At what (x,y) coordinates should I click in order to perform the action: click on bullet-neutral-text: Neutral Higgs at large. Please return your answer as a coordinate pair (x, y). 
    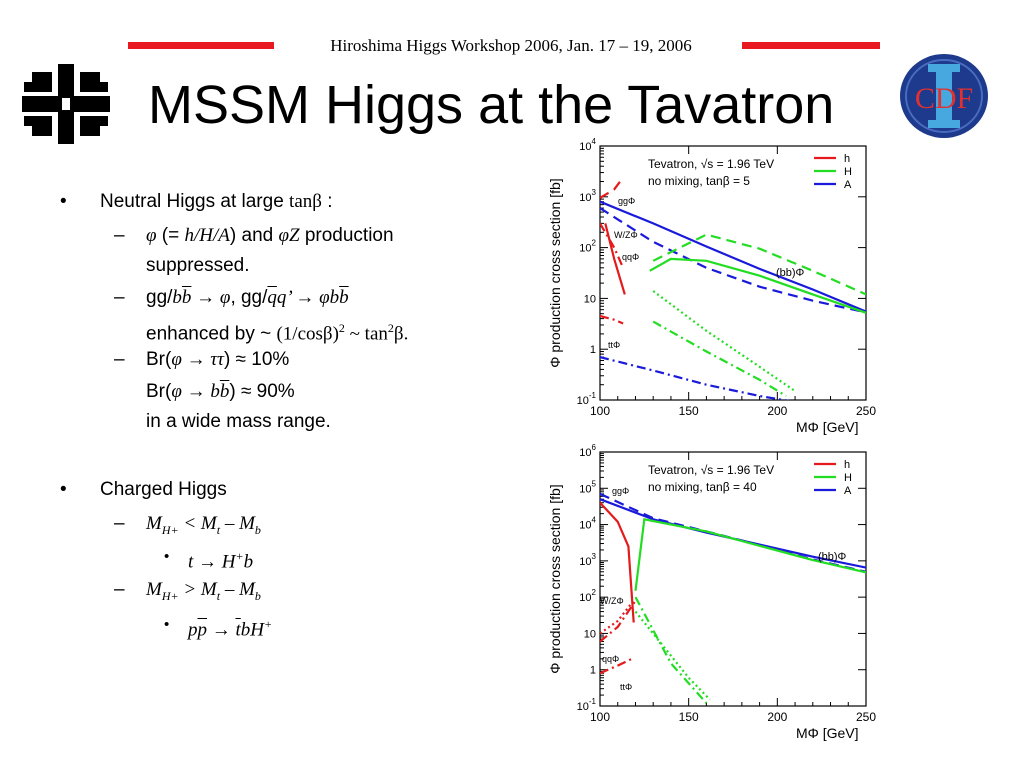
    Looking at the image, I should click on (195, 201).